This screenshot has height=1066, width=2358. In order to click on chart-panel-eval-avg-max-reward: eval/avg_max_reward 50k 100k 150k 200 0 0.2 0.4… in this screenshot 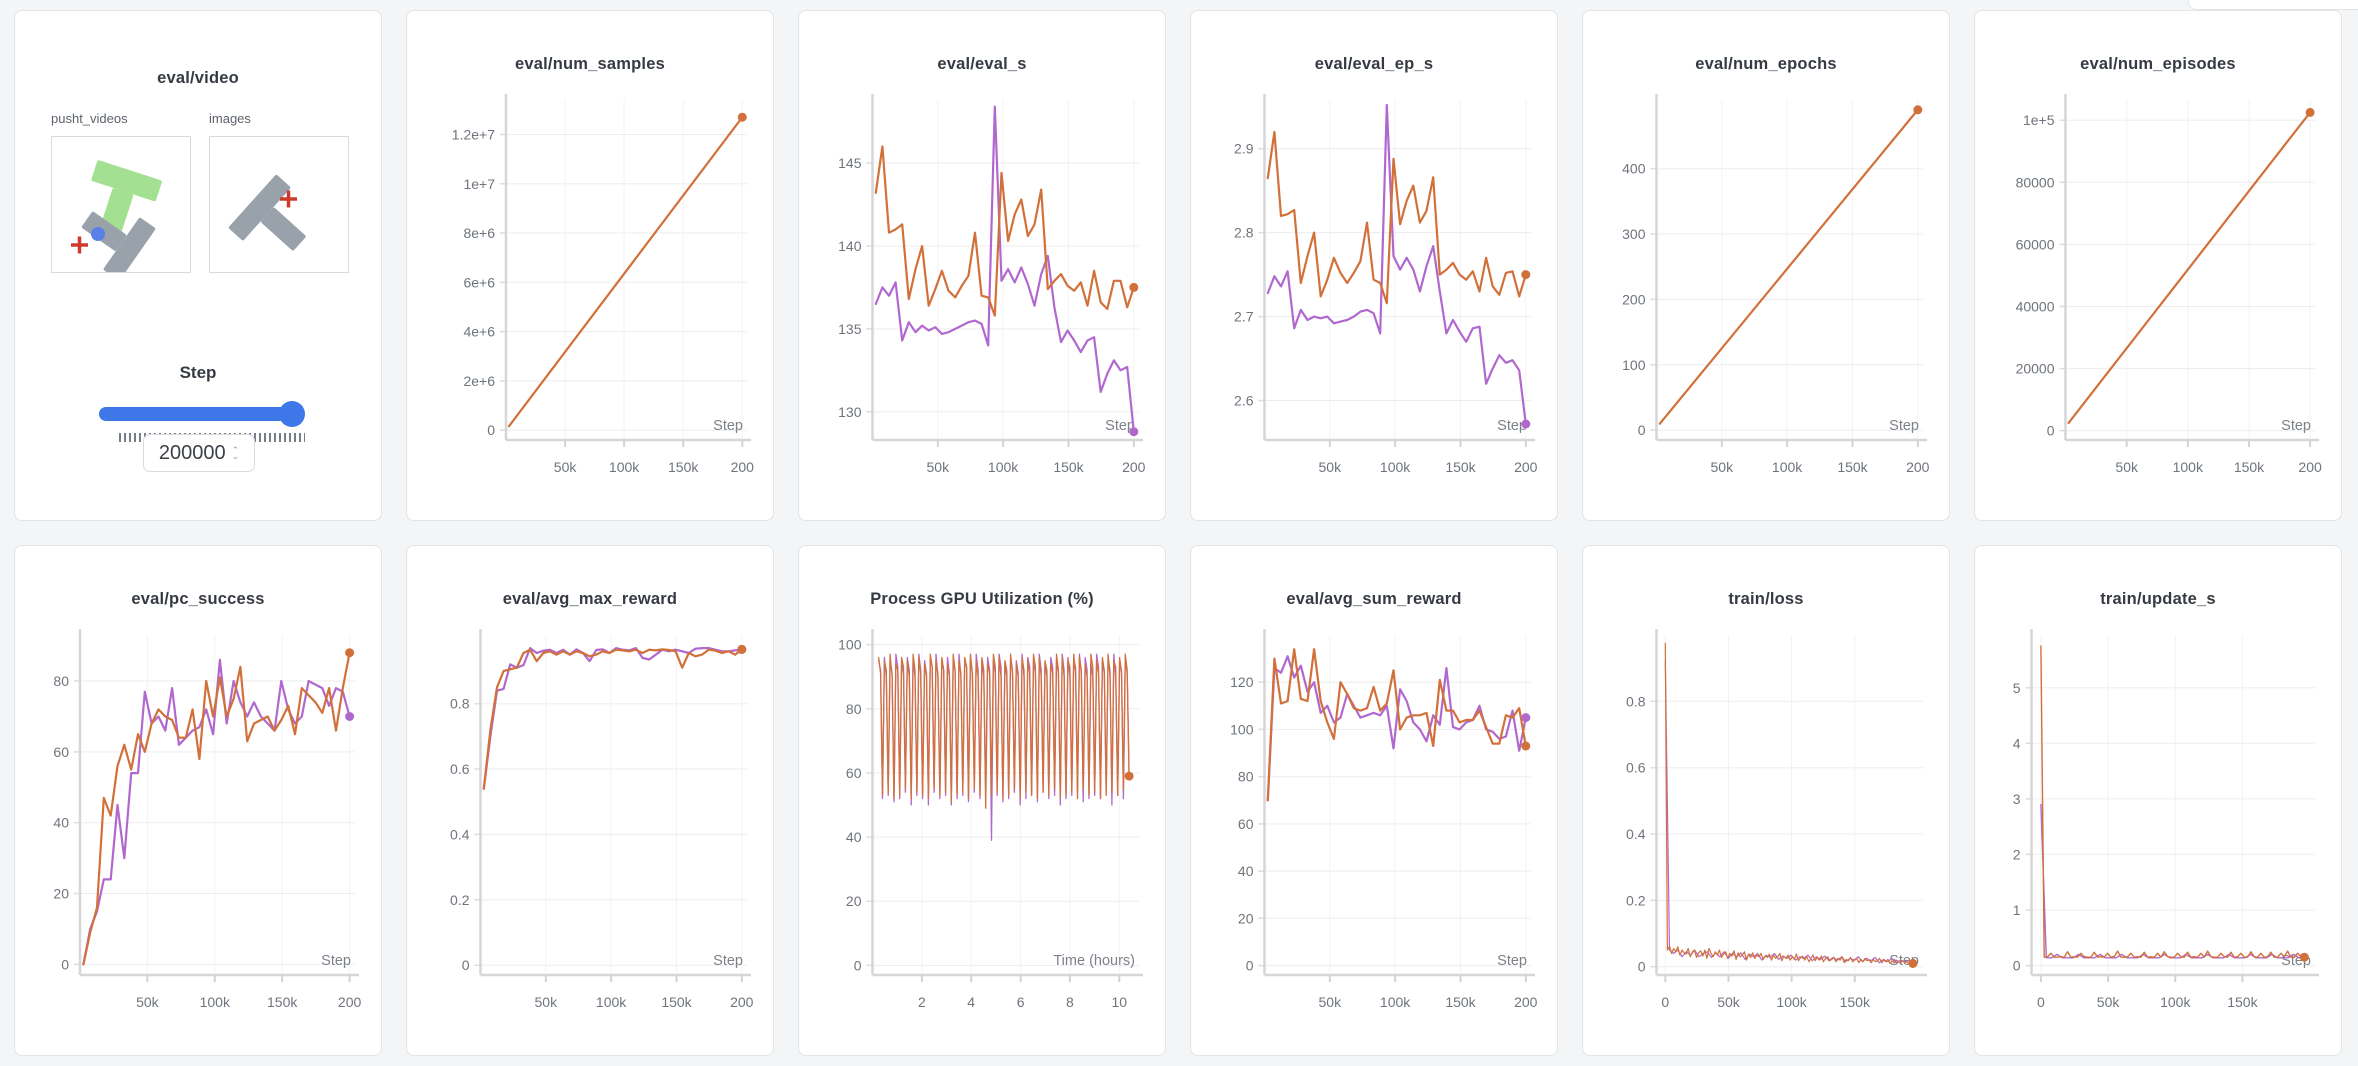, I will do `click(590, 800)`.